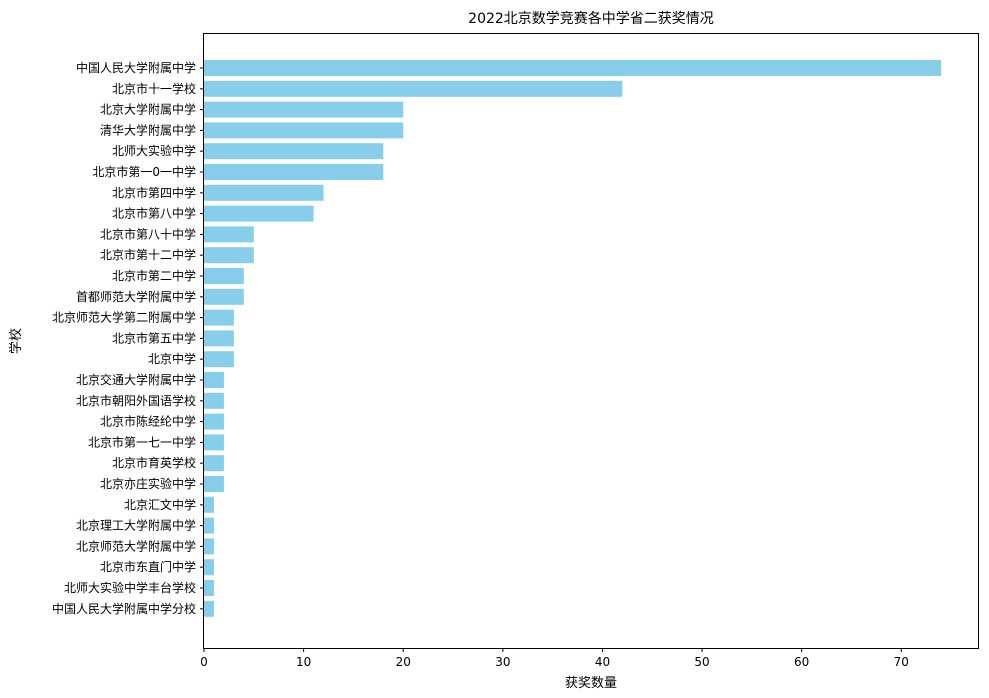 The image size is (989, 698). I want to click on y-tick-label: 北京交通大学附属中学, so click(136, 379).